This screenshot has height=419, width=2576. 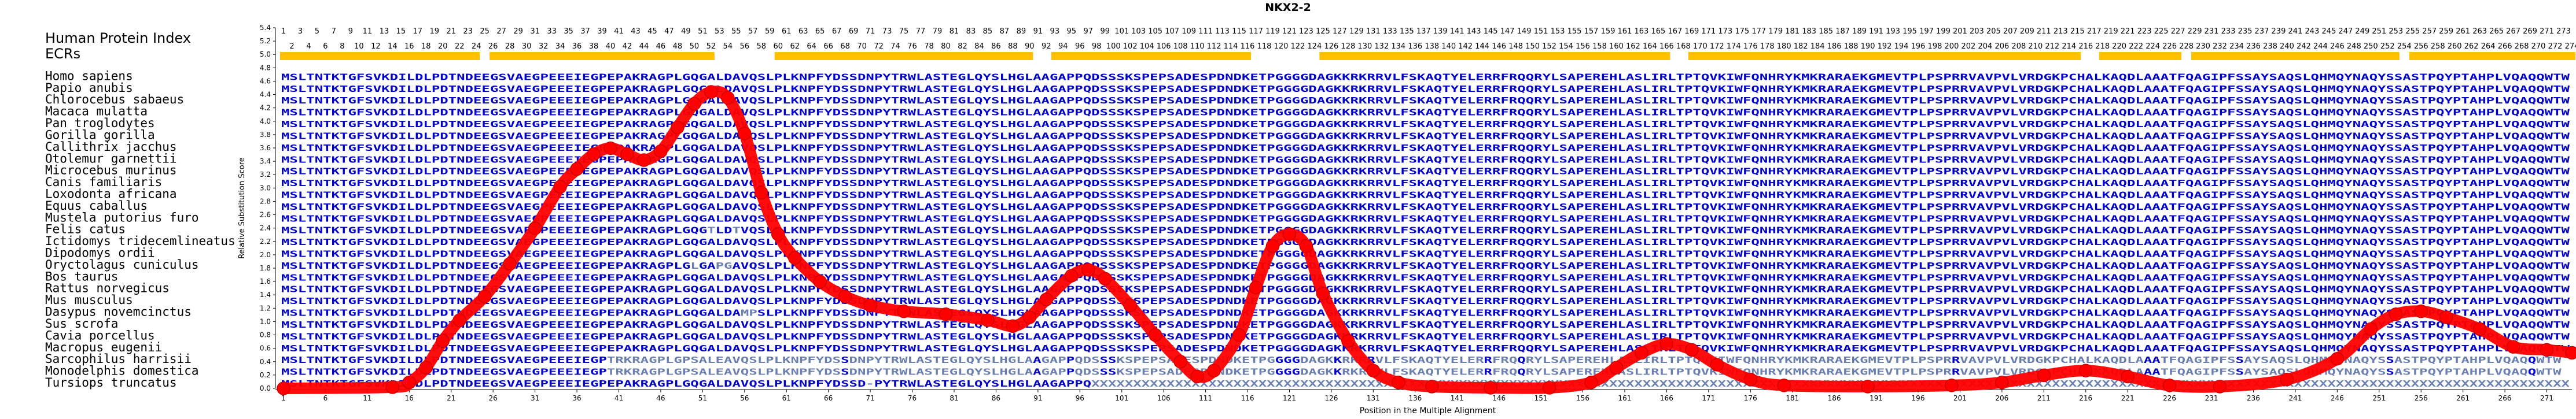 What do you see at coordinates (1700, 46) in the screenshot?
I see `position-index-label: 170` at bounding box center [1700, 46].